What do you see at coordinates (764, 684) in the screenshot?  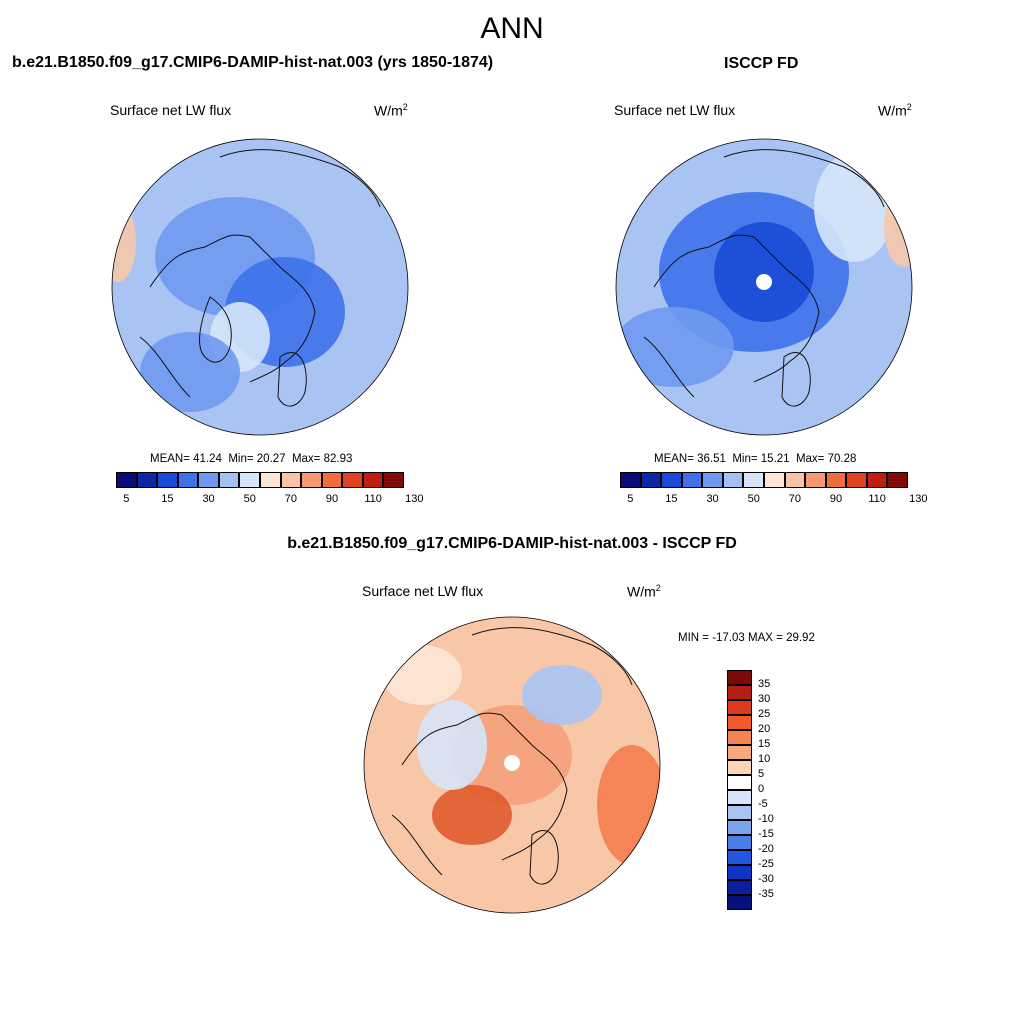 I see `colorbar-tick-label: 35` at bounding box center [764, 684].